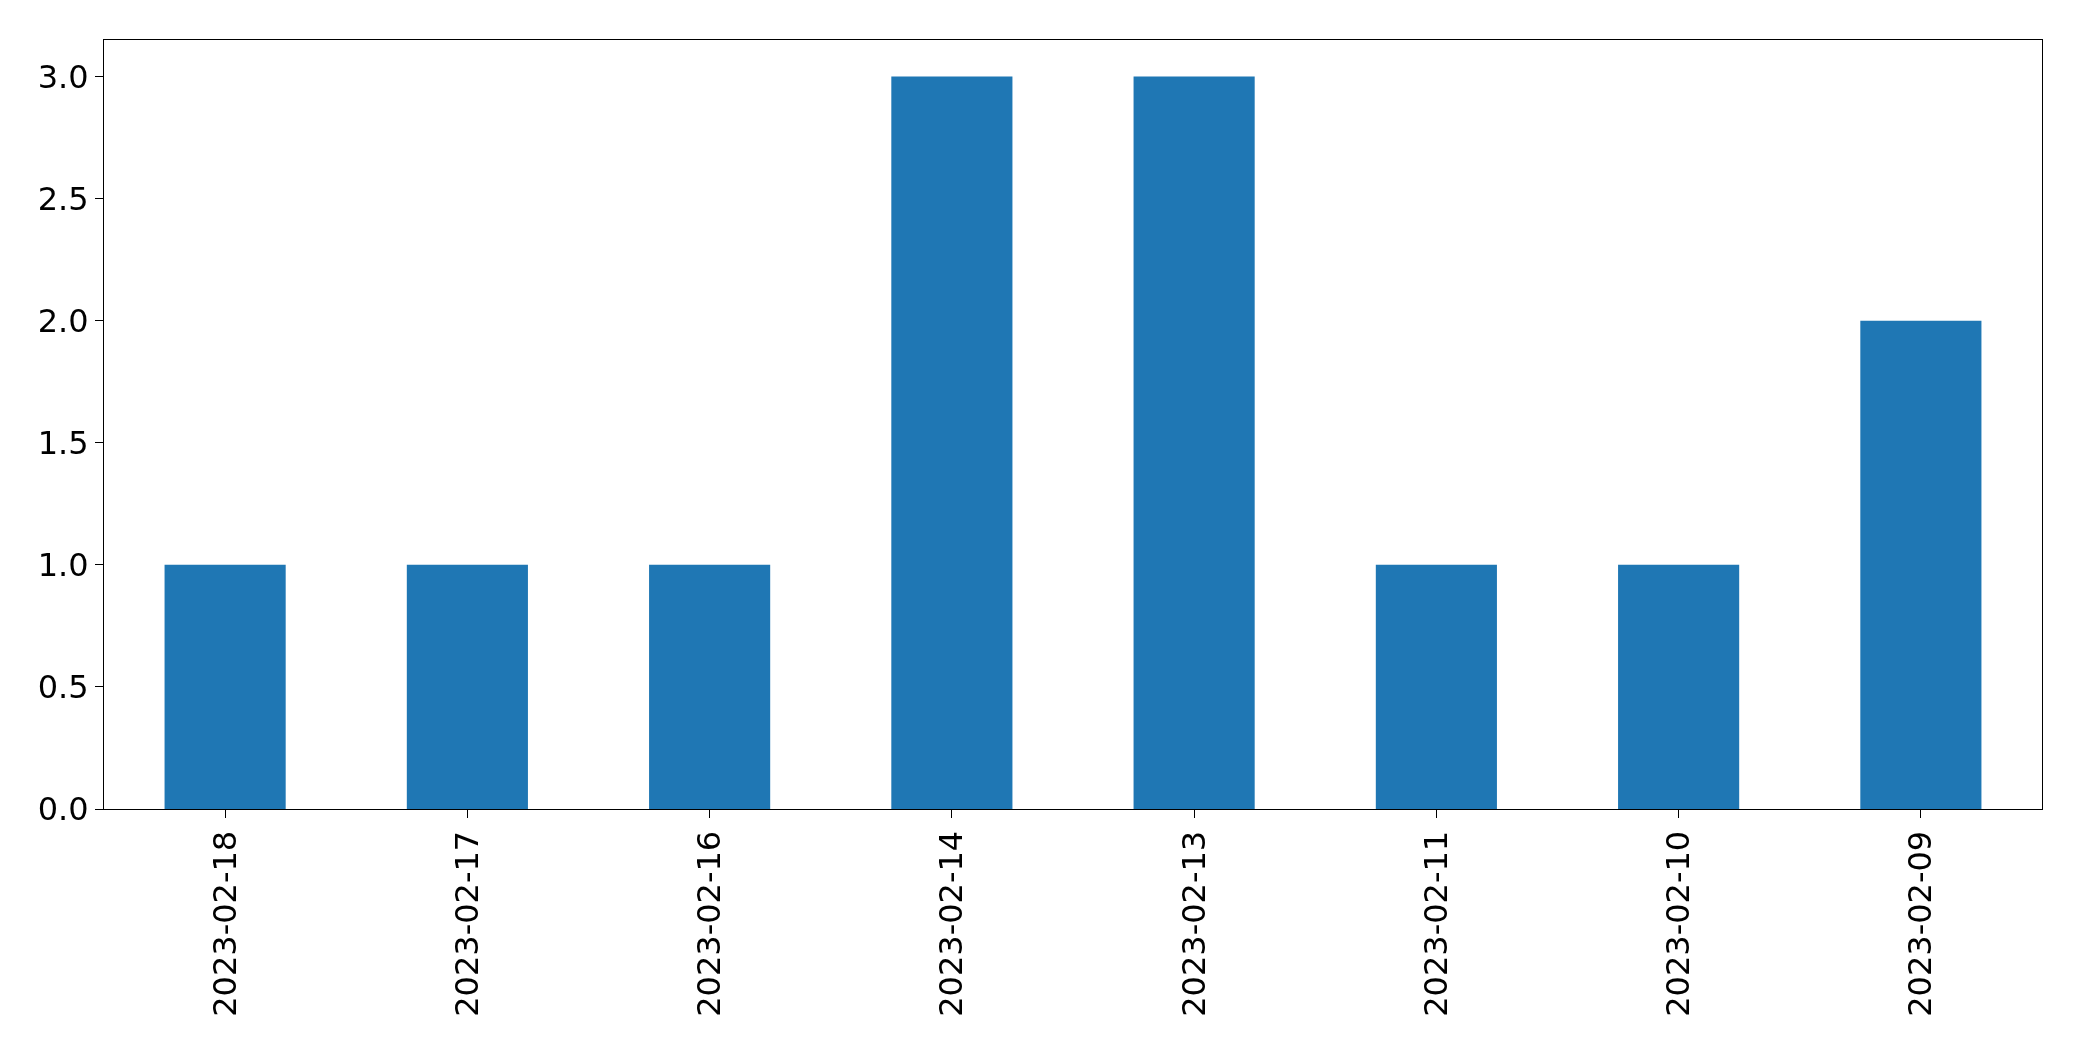 The height and width of the screenshot is (1061, 2082). Describe the element at coordinates (1678, 923) in the screenshot. I see `x-tick-label: 2023-02-10` at that location.